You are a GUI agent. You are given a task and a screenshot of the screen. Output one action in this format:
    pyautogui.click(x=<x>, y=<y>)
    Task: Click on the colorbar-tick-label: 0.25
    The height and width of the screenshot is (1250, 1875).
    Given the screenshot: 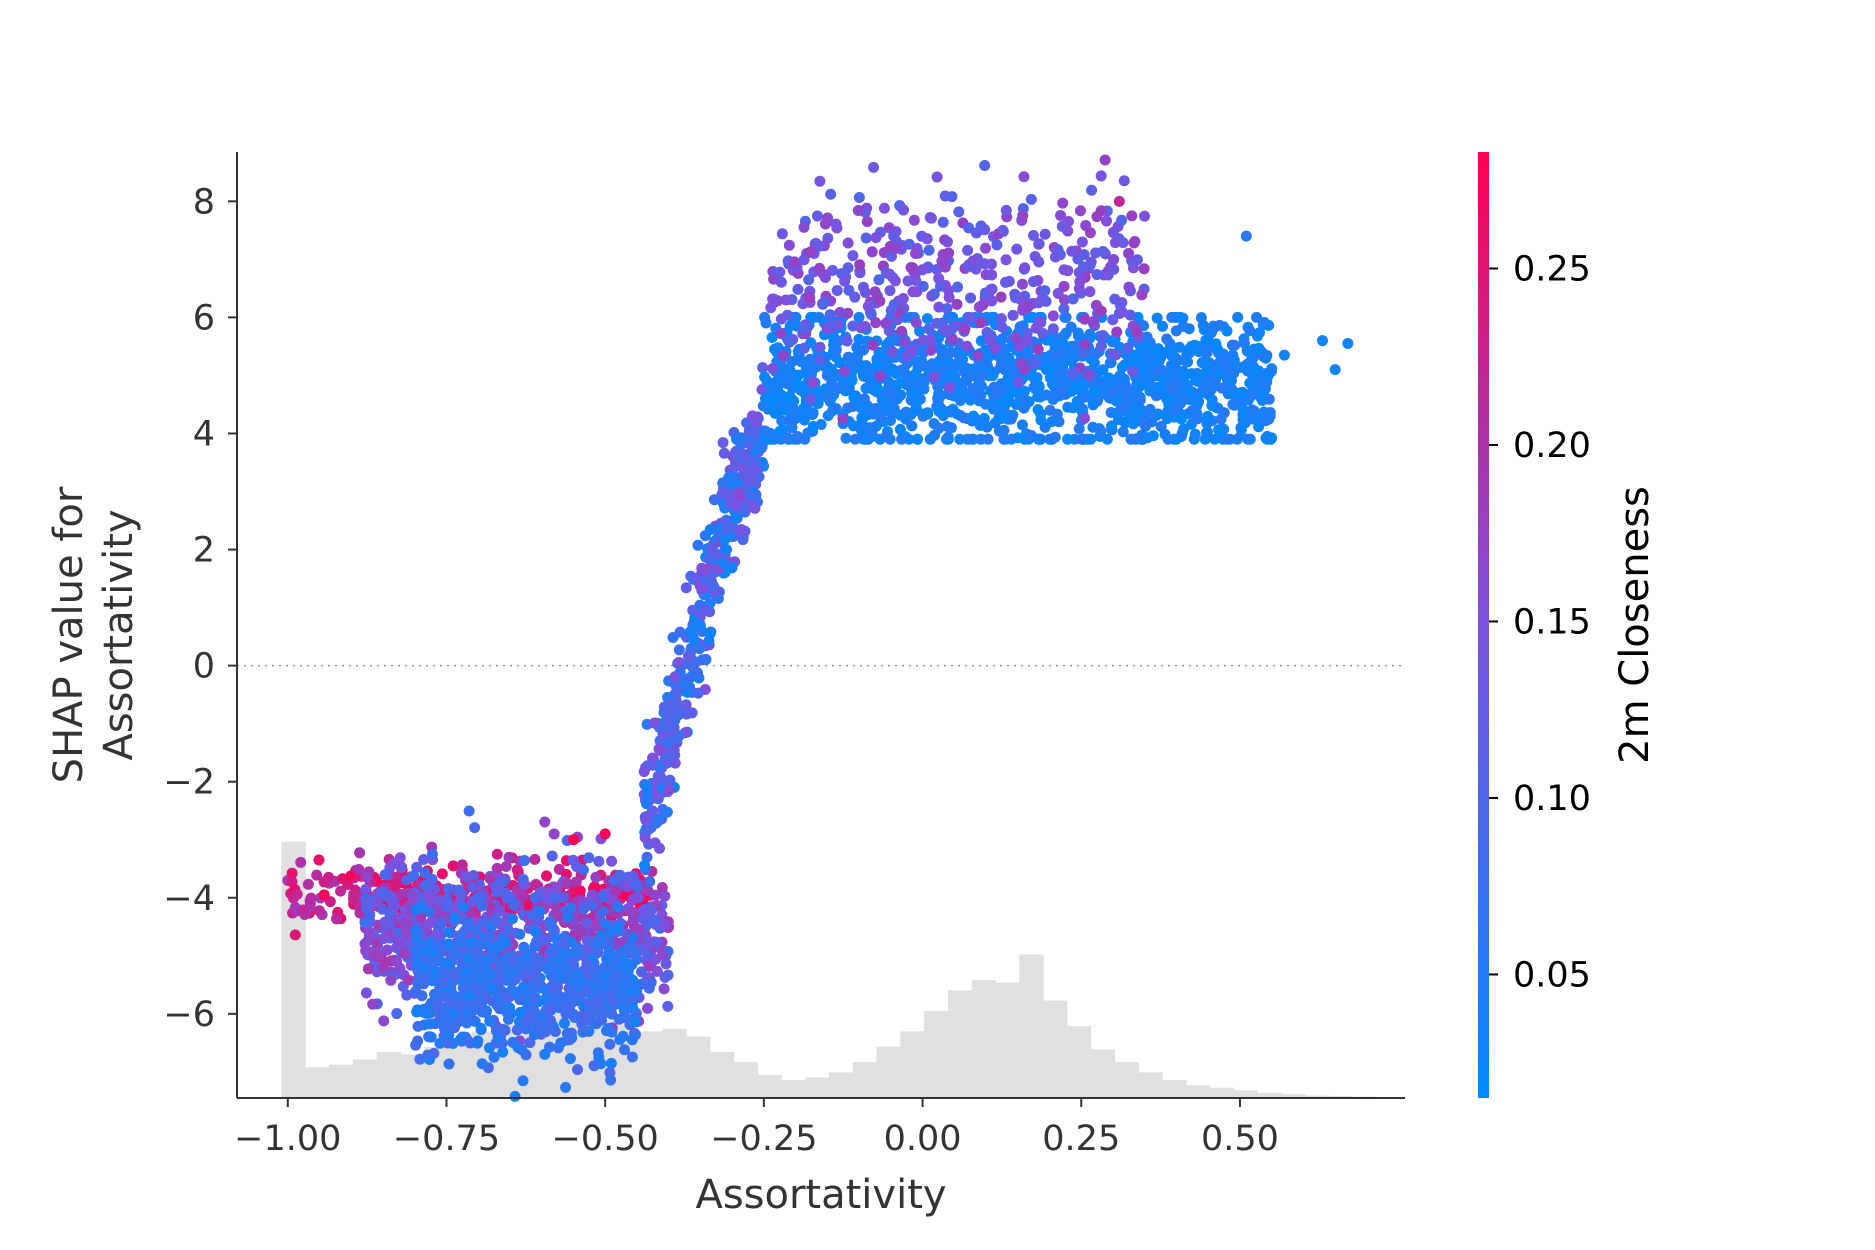 What is the action you would take?
    pyautogui.click(x=1552, y=269)
    